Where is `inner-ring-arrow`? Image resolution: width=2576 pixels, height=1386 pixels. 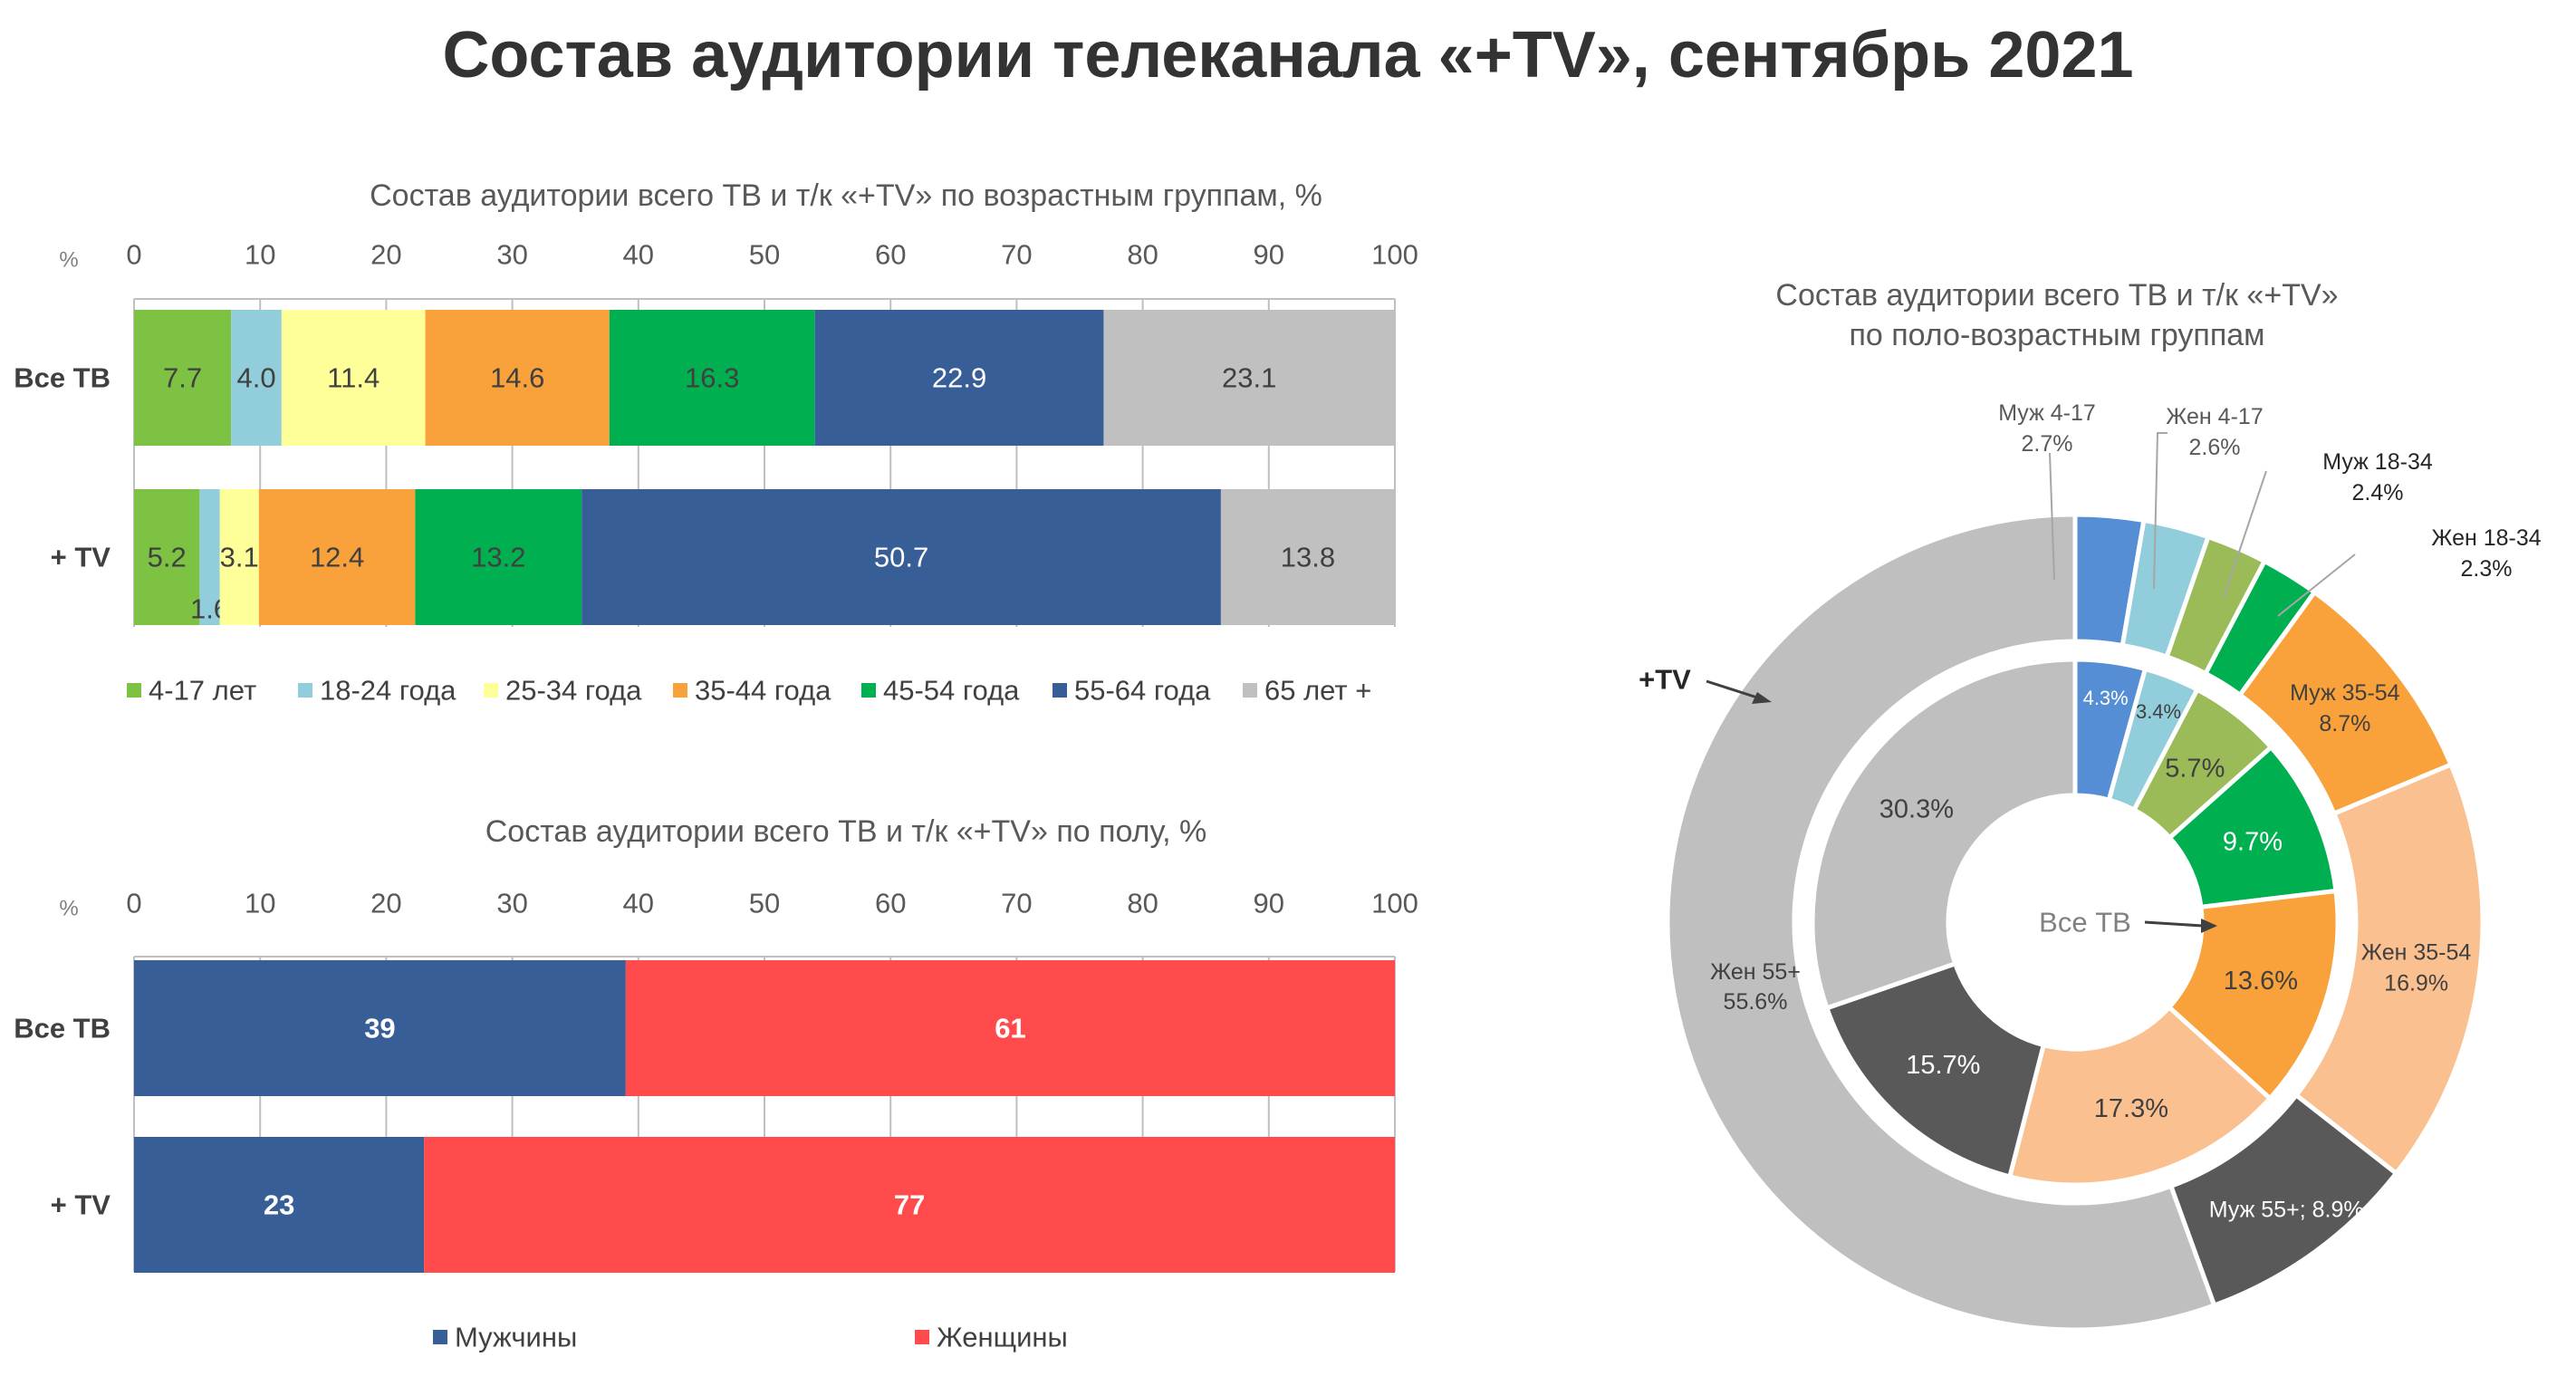 inner-ring-arrow is located at coordinates (2174, 924).